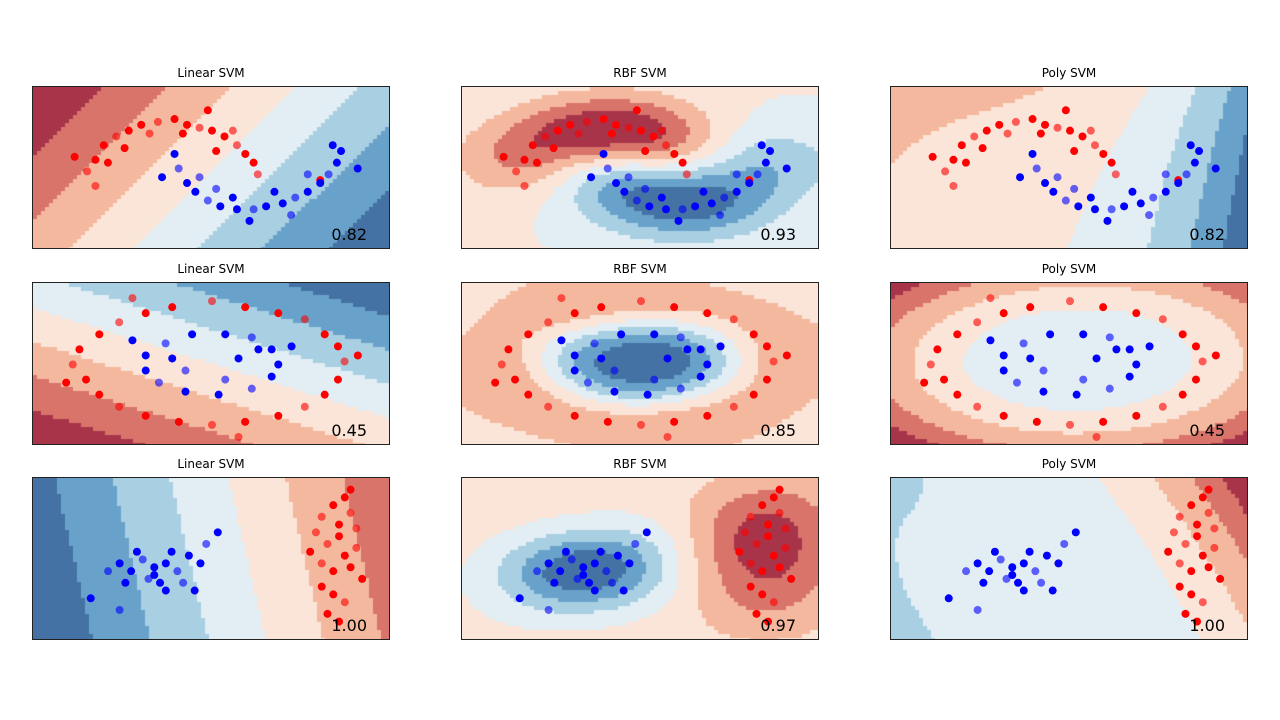 This screenshot has height=720, width=1280. What do you see at coordinates (349, 430) in the screenshot?
I see `accuracy-score: 0.45` at bounding box center [349, 430].